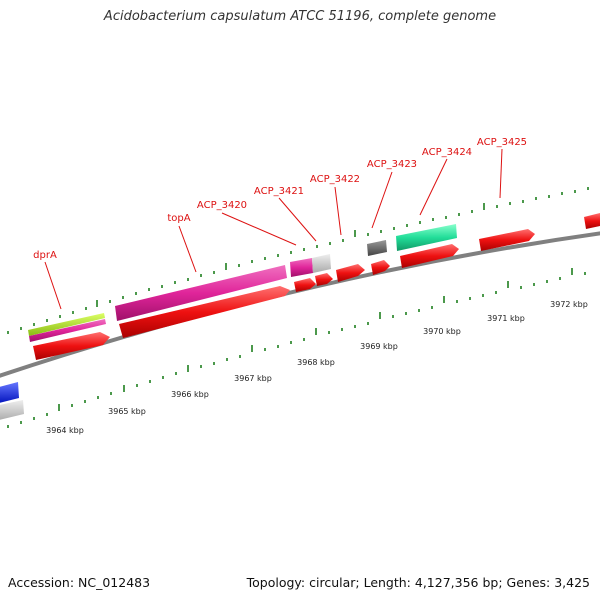 The height and width of the screenshot is (600, 600). Describe the element at coordinates (127, 411) in the screenshot. I see `kbp-label: 3965 kbp` at that location.